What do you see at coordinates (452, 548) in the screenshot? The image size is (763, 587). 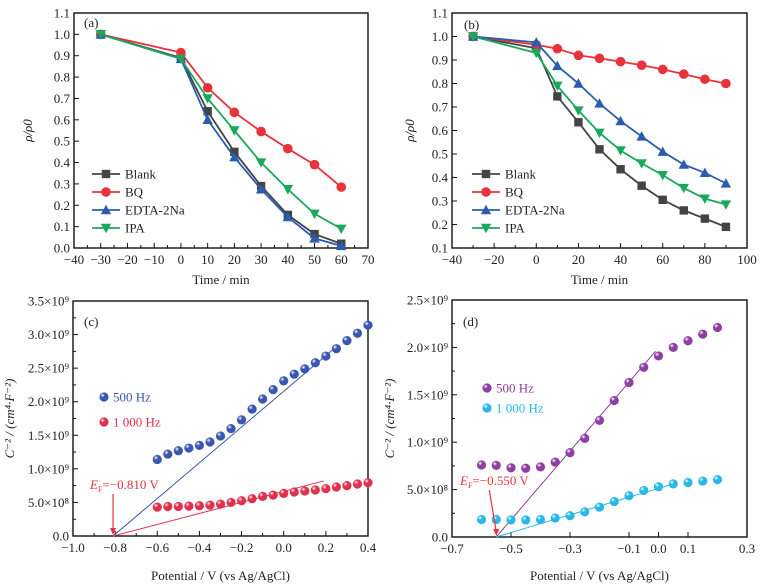 I see `x-tick-label: −0.7` at bounding box center [452, 548].